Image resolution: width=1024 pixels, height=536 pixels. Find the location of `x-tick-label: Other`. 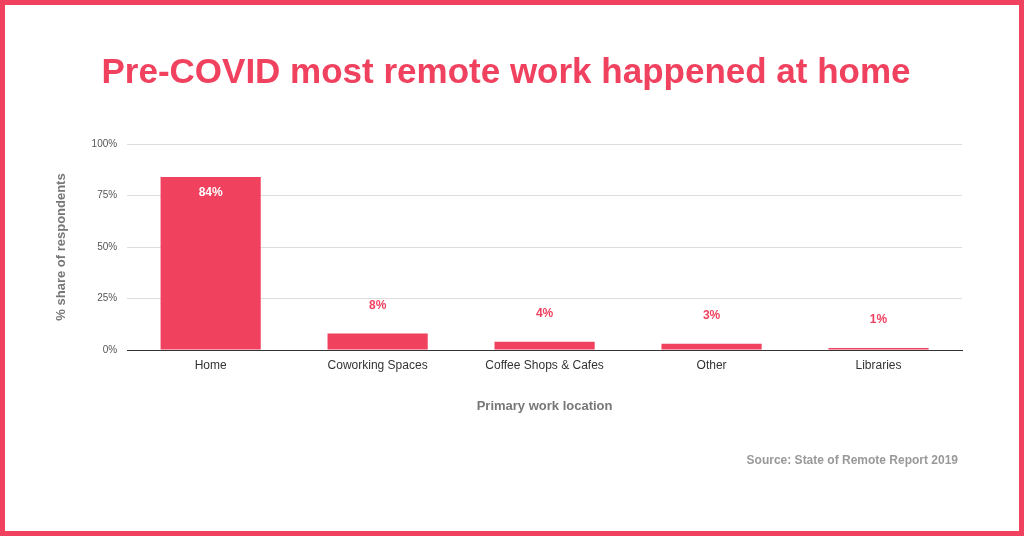

x-tick-label: Other is located at coordinates (711, 364).